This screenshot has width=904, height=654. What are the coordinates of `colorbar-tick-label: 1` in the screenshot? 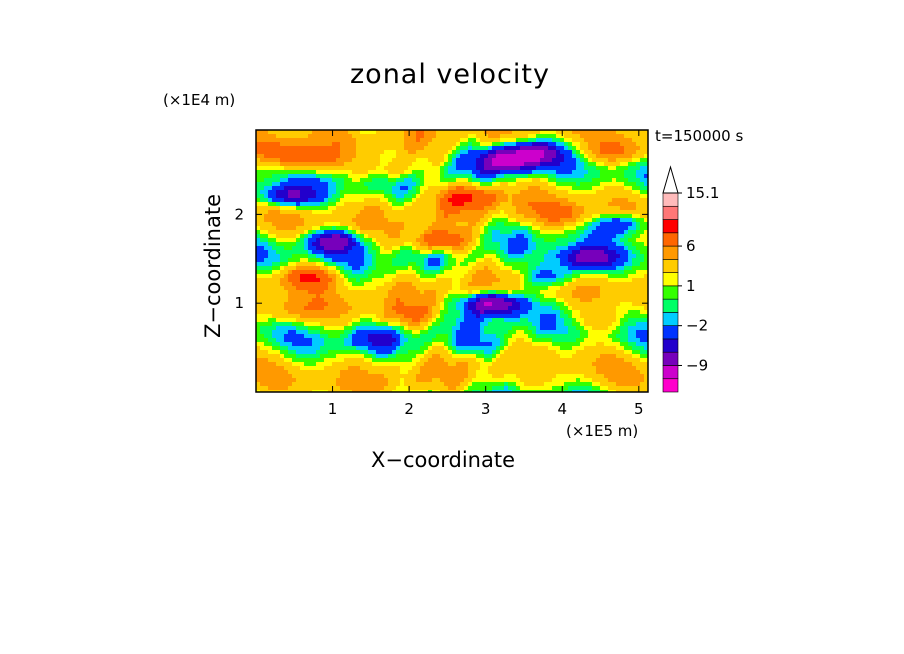 It's located at (691, 286).